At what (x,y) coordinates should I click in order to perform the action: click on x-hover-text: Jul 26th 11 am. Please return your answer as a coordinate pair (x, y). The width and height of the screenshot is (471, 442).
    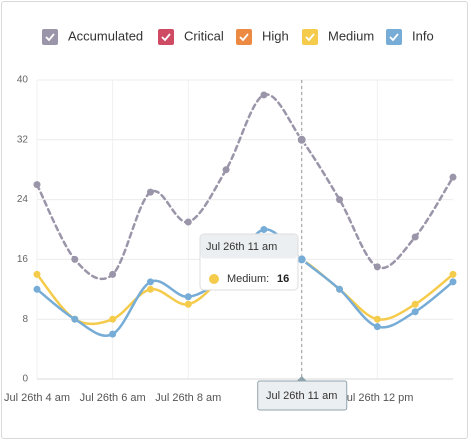
    Looking at the image, I should click on (301, 396).